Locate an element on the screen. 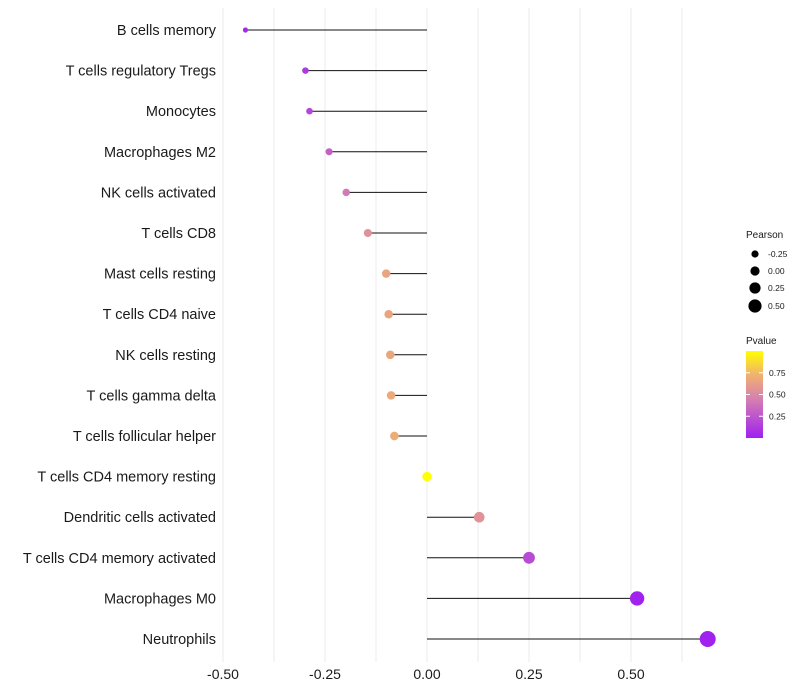 The height and width of the screenshot is (700, 800). category-label-7: T cells CD4 naive is located at coordinates (159, 315).